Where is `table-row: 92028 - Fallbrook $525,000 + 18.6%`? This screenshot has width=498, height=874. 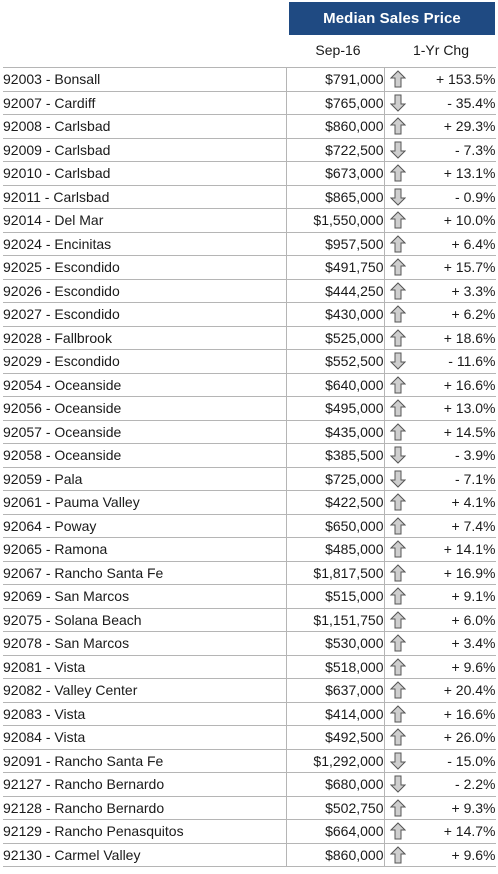
table-row: 92028 - Fallbrook $525,000 + 18.6% is located at coordinates (249, 337).